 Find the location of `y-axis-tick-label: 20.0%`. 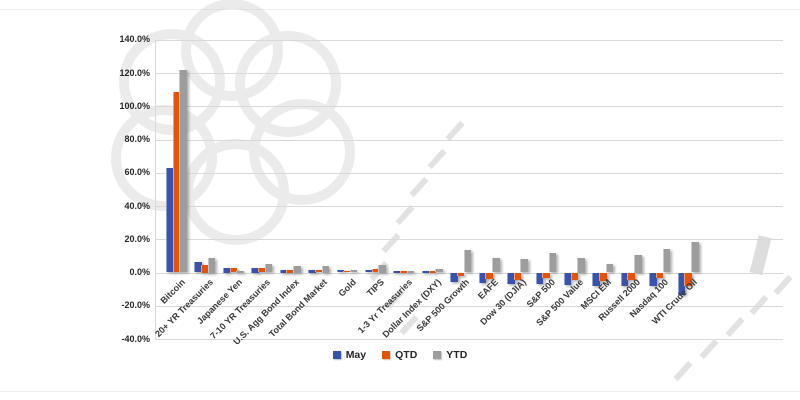

y-axis-tick-label: 20.0% is located at coordinates (137, 238).